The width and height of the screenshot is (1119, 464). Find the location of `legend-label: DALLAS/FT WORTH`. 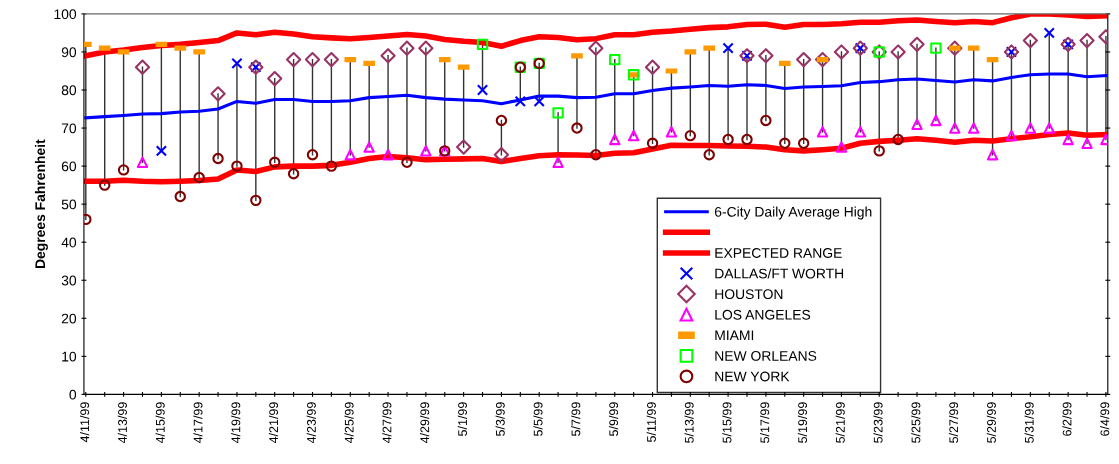

legend-label: DALLAS/FT WORTH is located at coordinates (779, 273).